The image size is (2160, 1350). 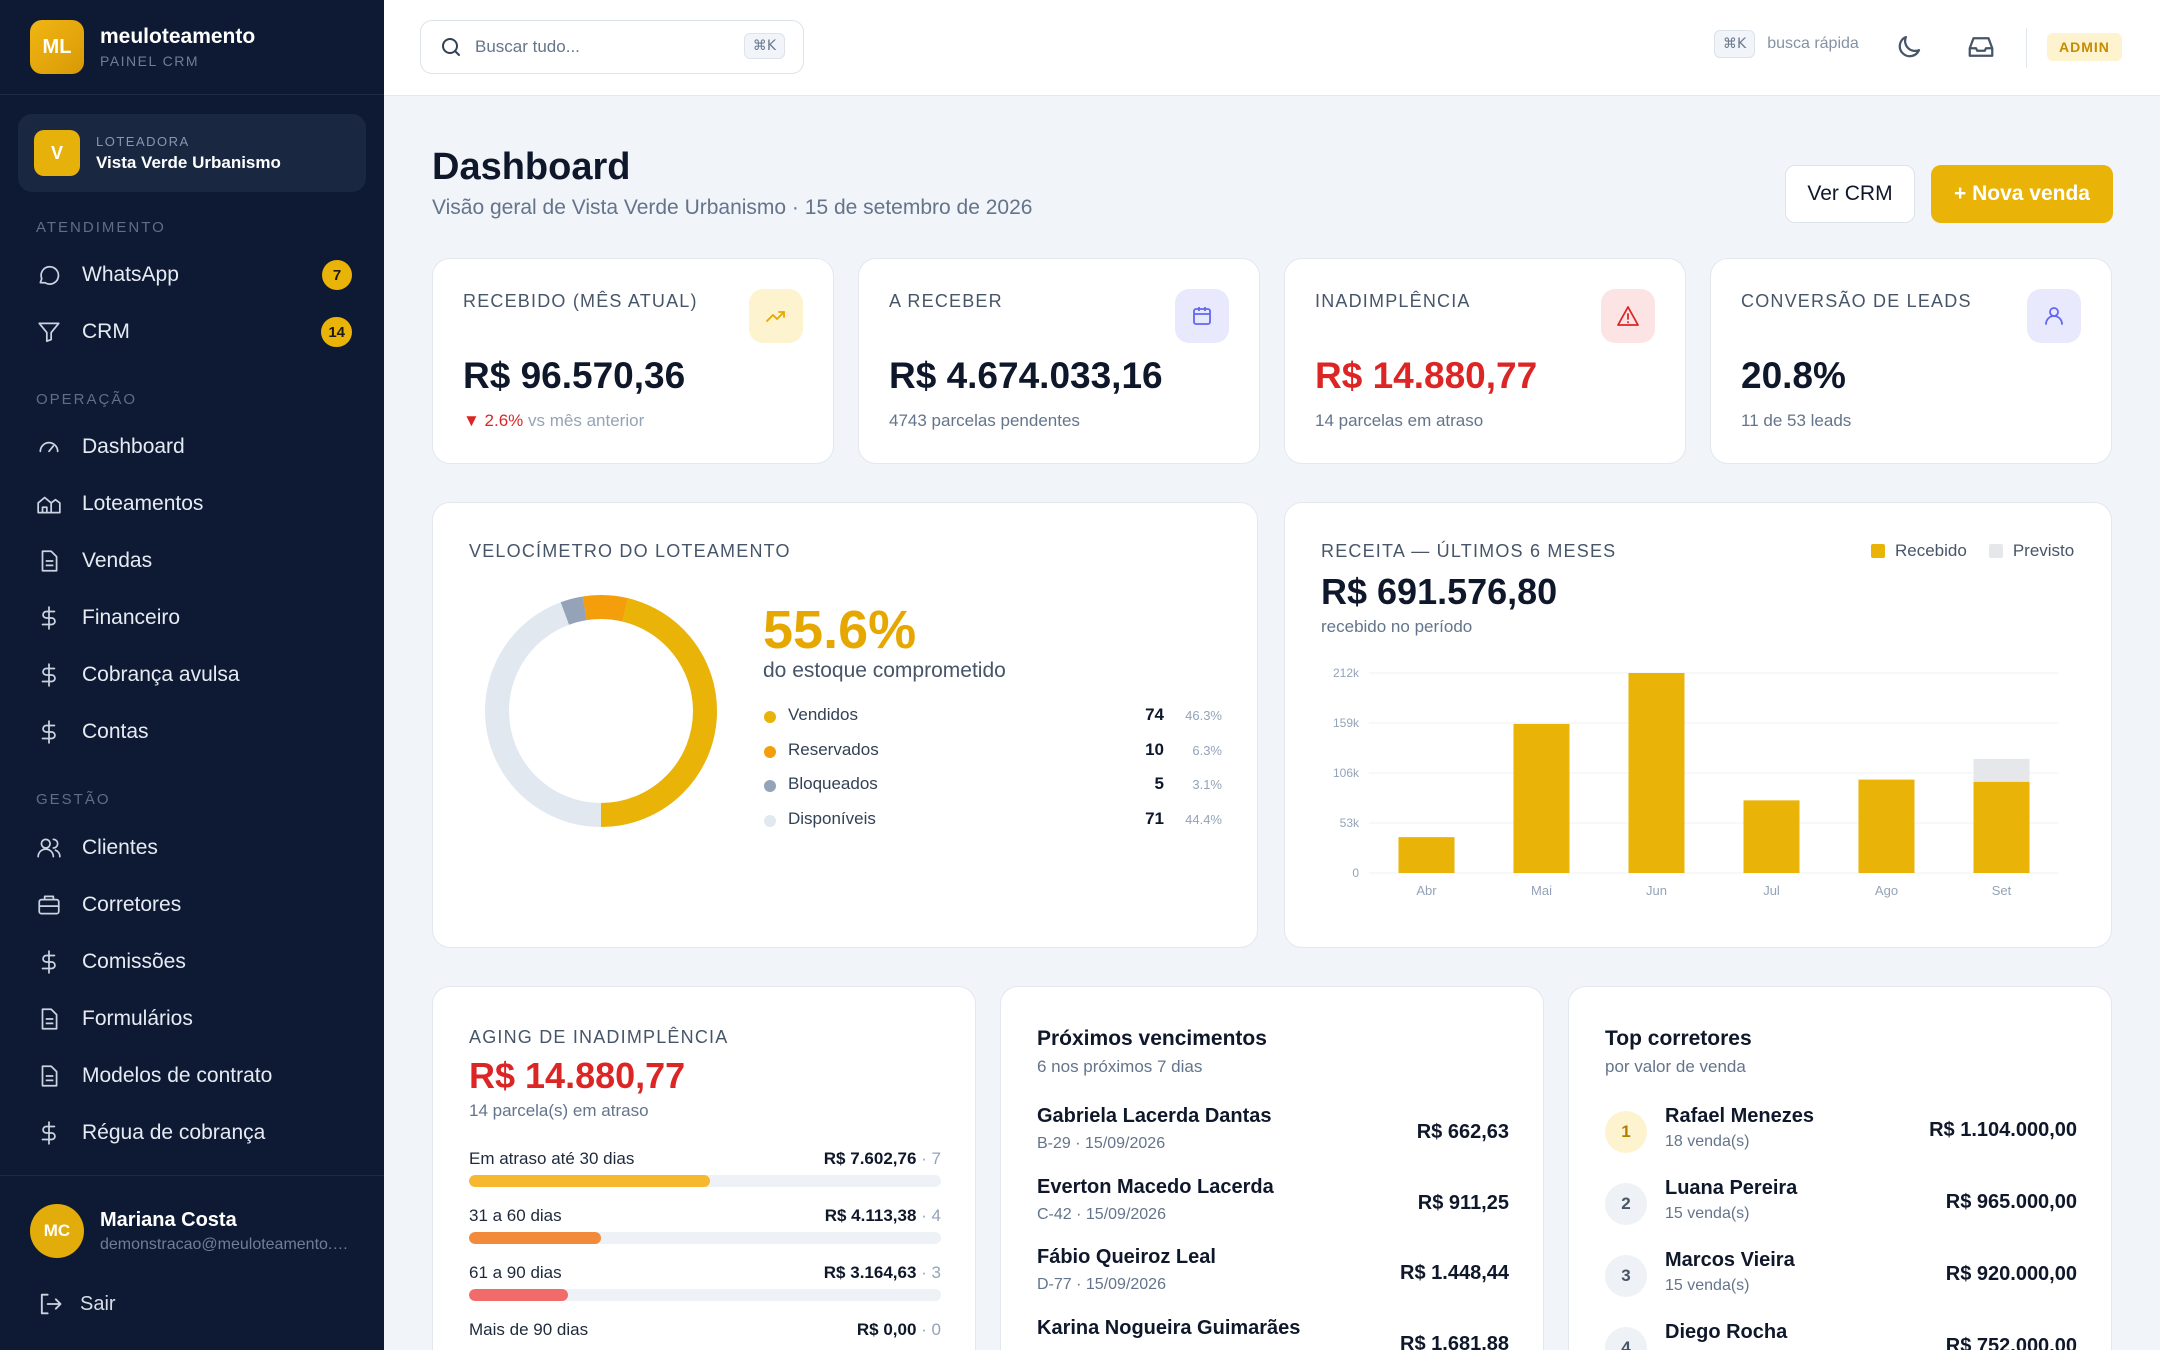 What do you see at coordinates (133, 446) in the screenshot?
I see `sidebar-item-label: Dashboard` at bounding box center [133, 446].